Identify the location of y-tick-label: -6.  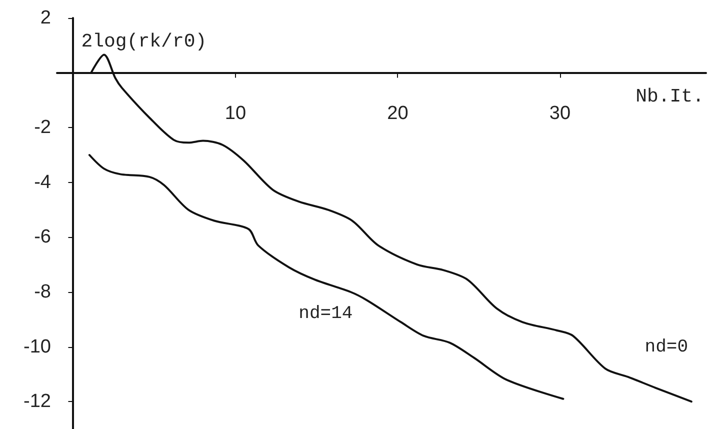
(42, 237).